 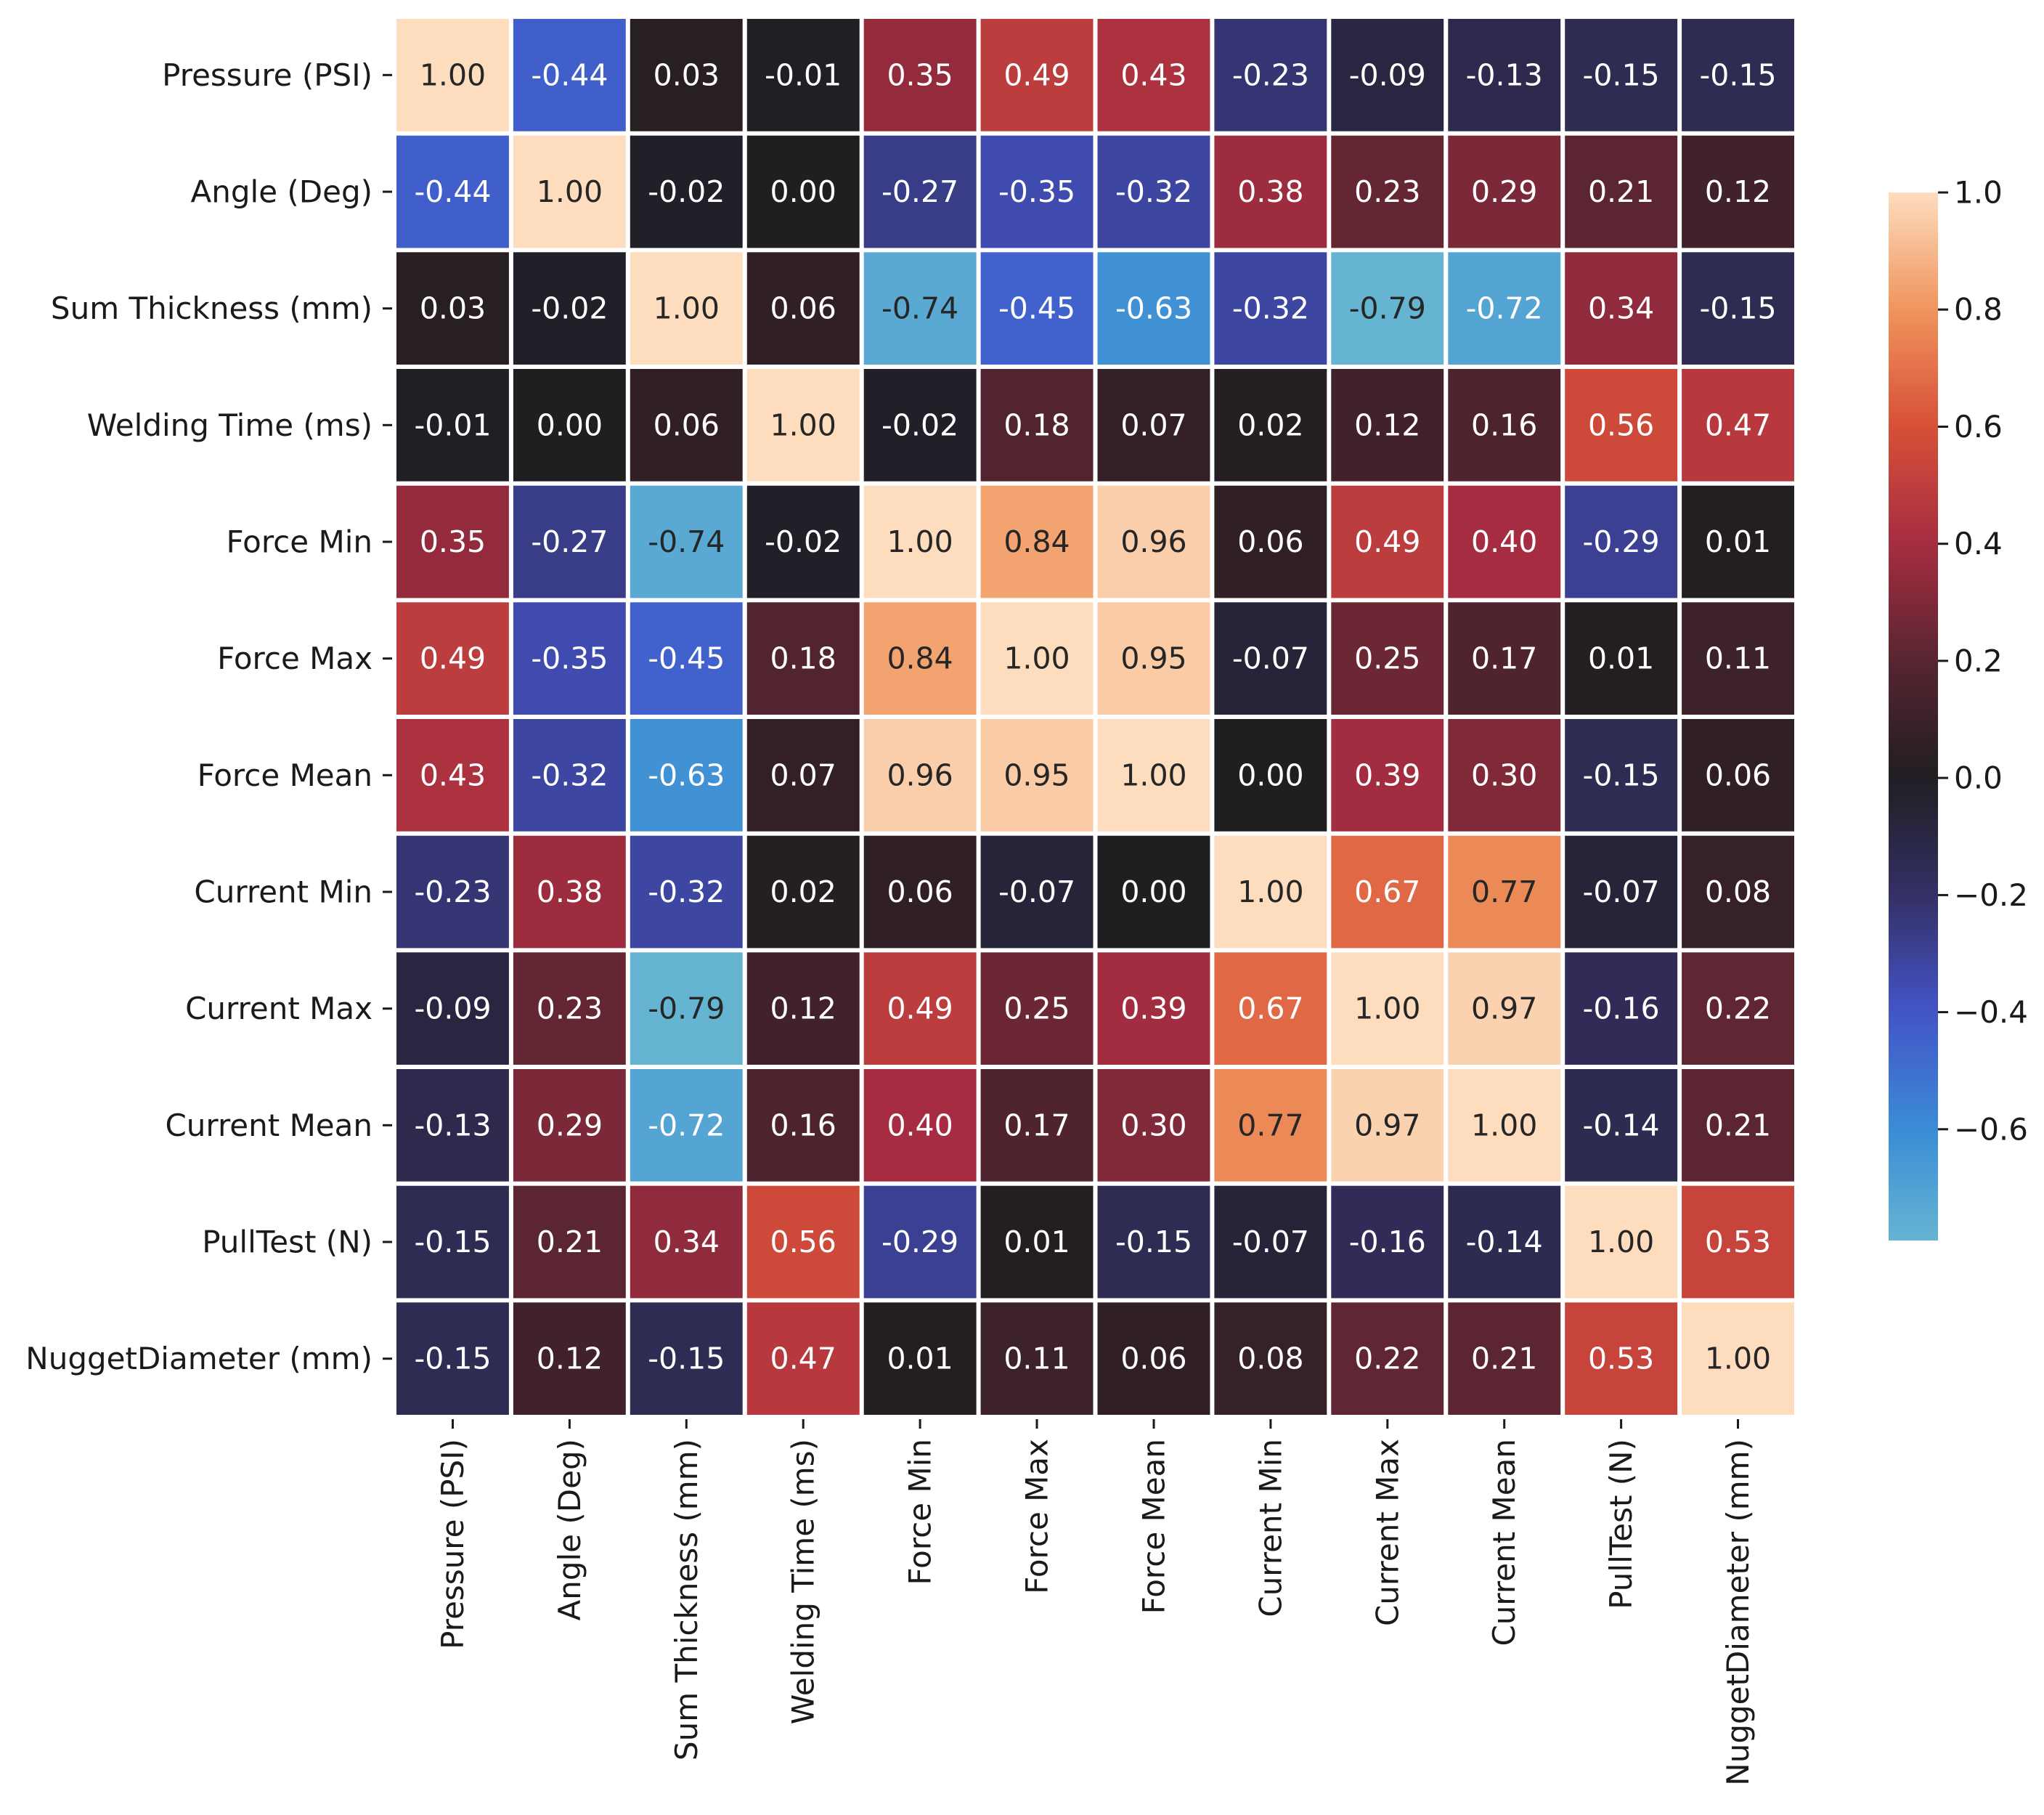 I want to click on cell-value-label-r2-c3: 0.06, so click(x=803, y=308).